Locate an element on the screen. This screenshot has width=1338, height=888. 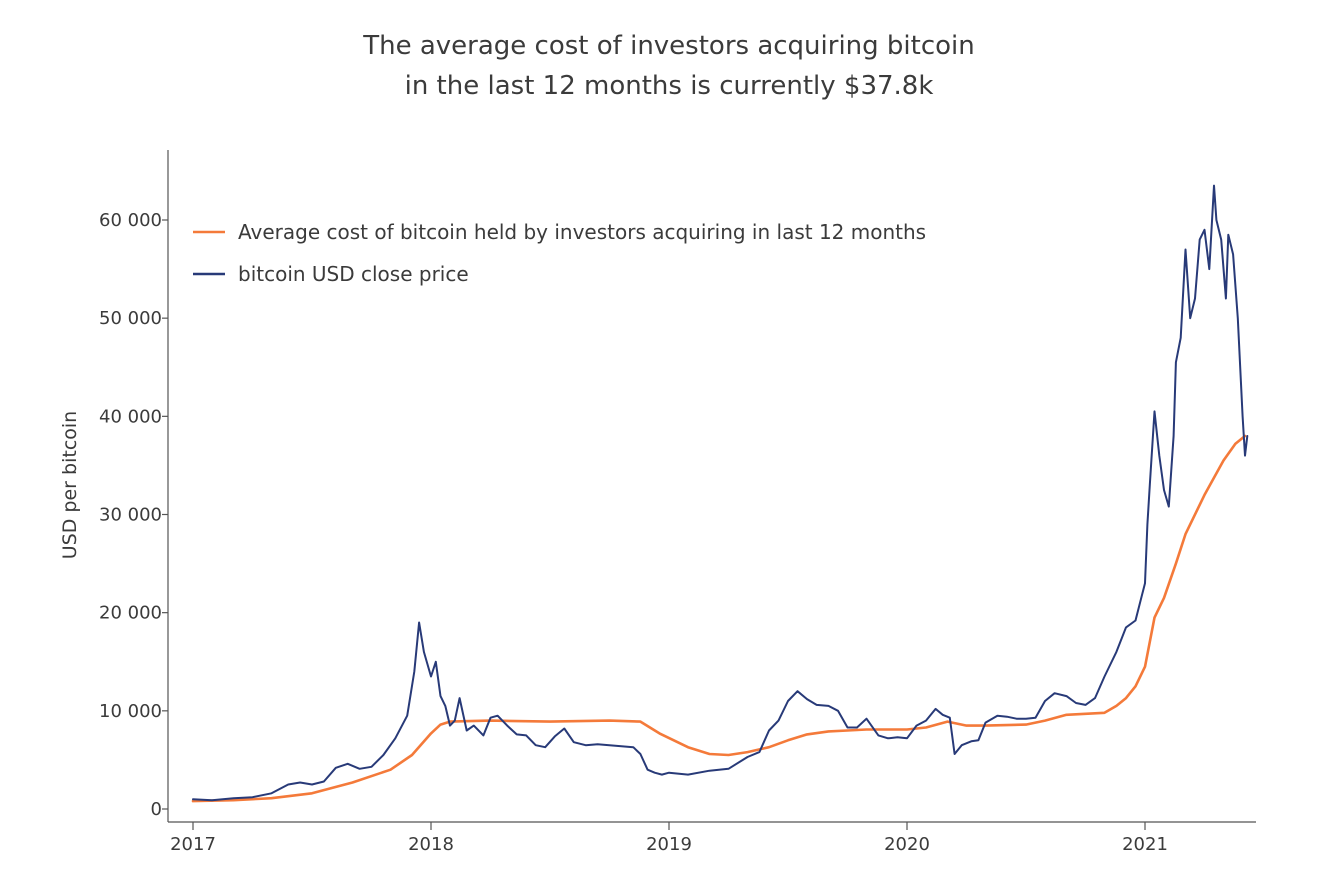
y-axis-label: USD per bitcoin is located at coordinates (70, 485).